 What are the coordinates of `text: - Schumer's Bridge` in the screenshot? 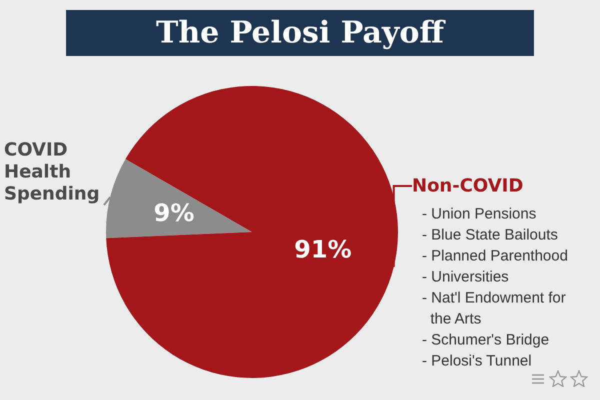 It's located at (486, 340).